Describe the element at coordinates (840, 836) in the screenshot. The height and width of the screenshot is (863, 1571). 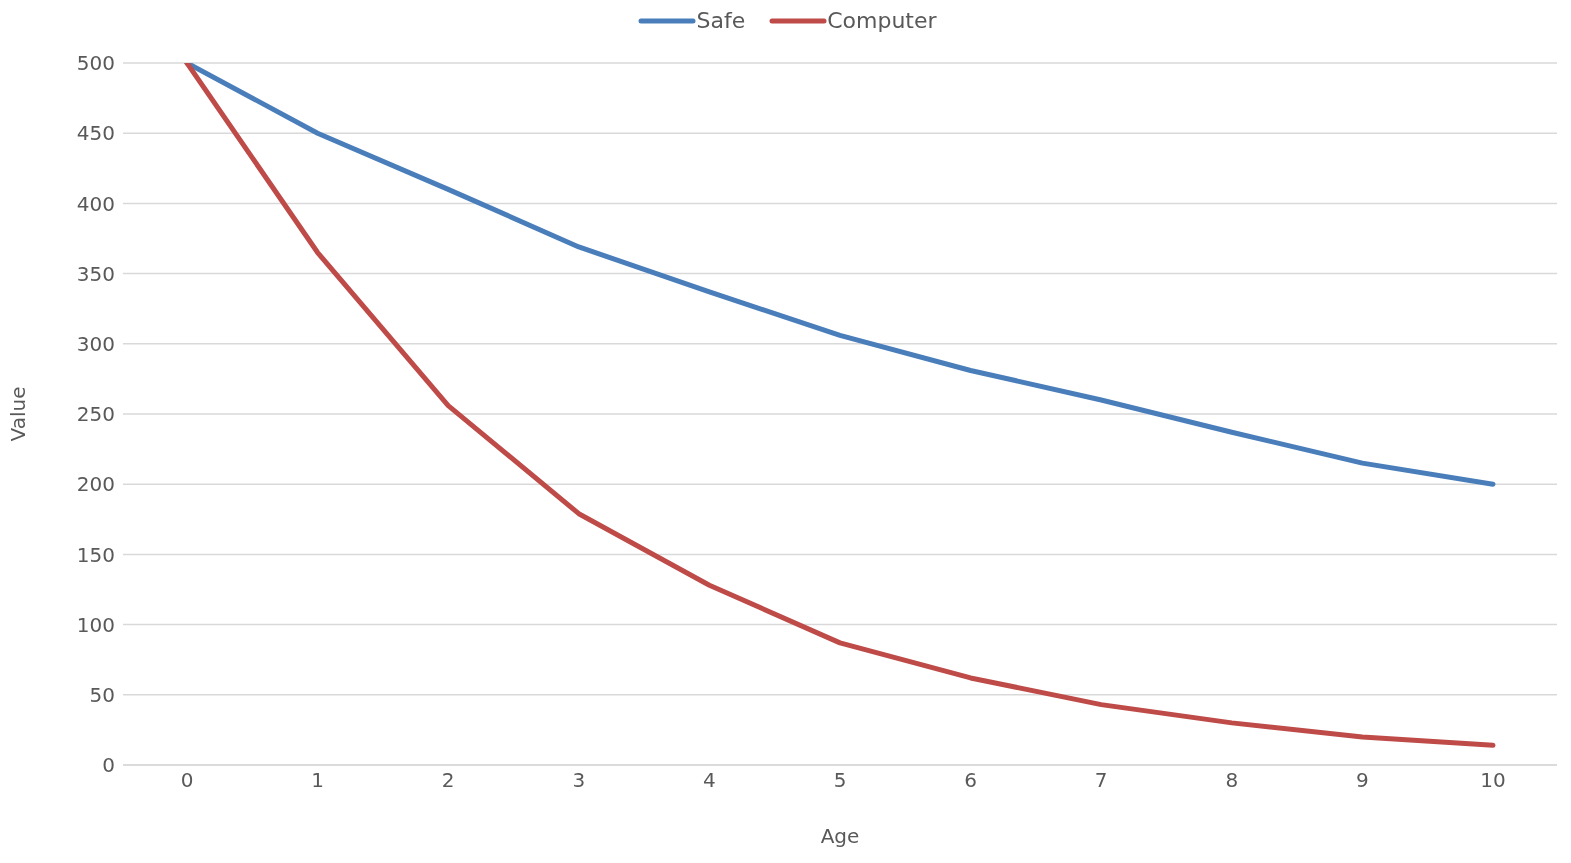
I see `x-axis-title: Age` at that location.